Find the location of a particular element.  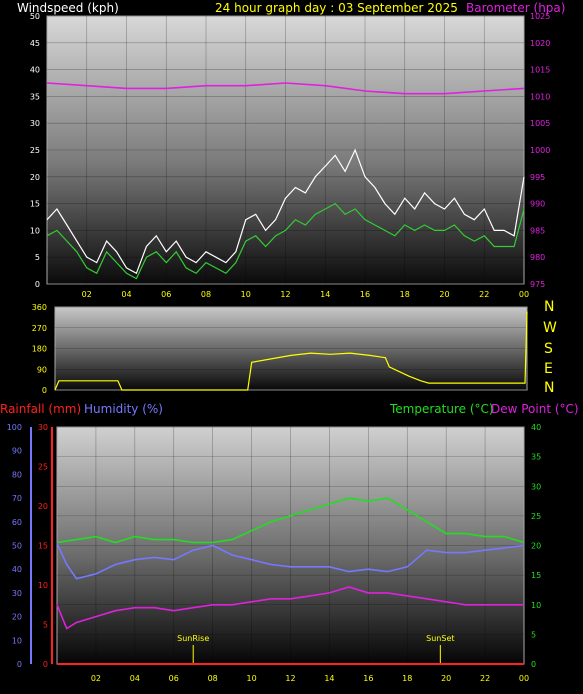

humidity-tick-label: 40 is located at coordinates (17, 569).